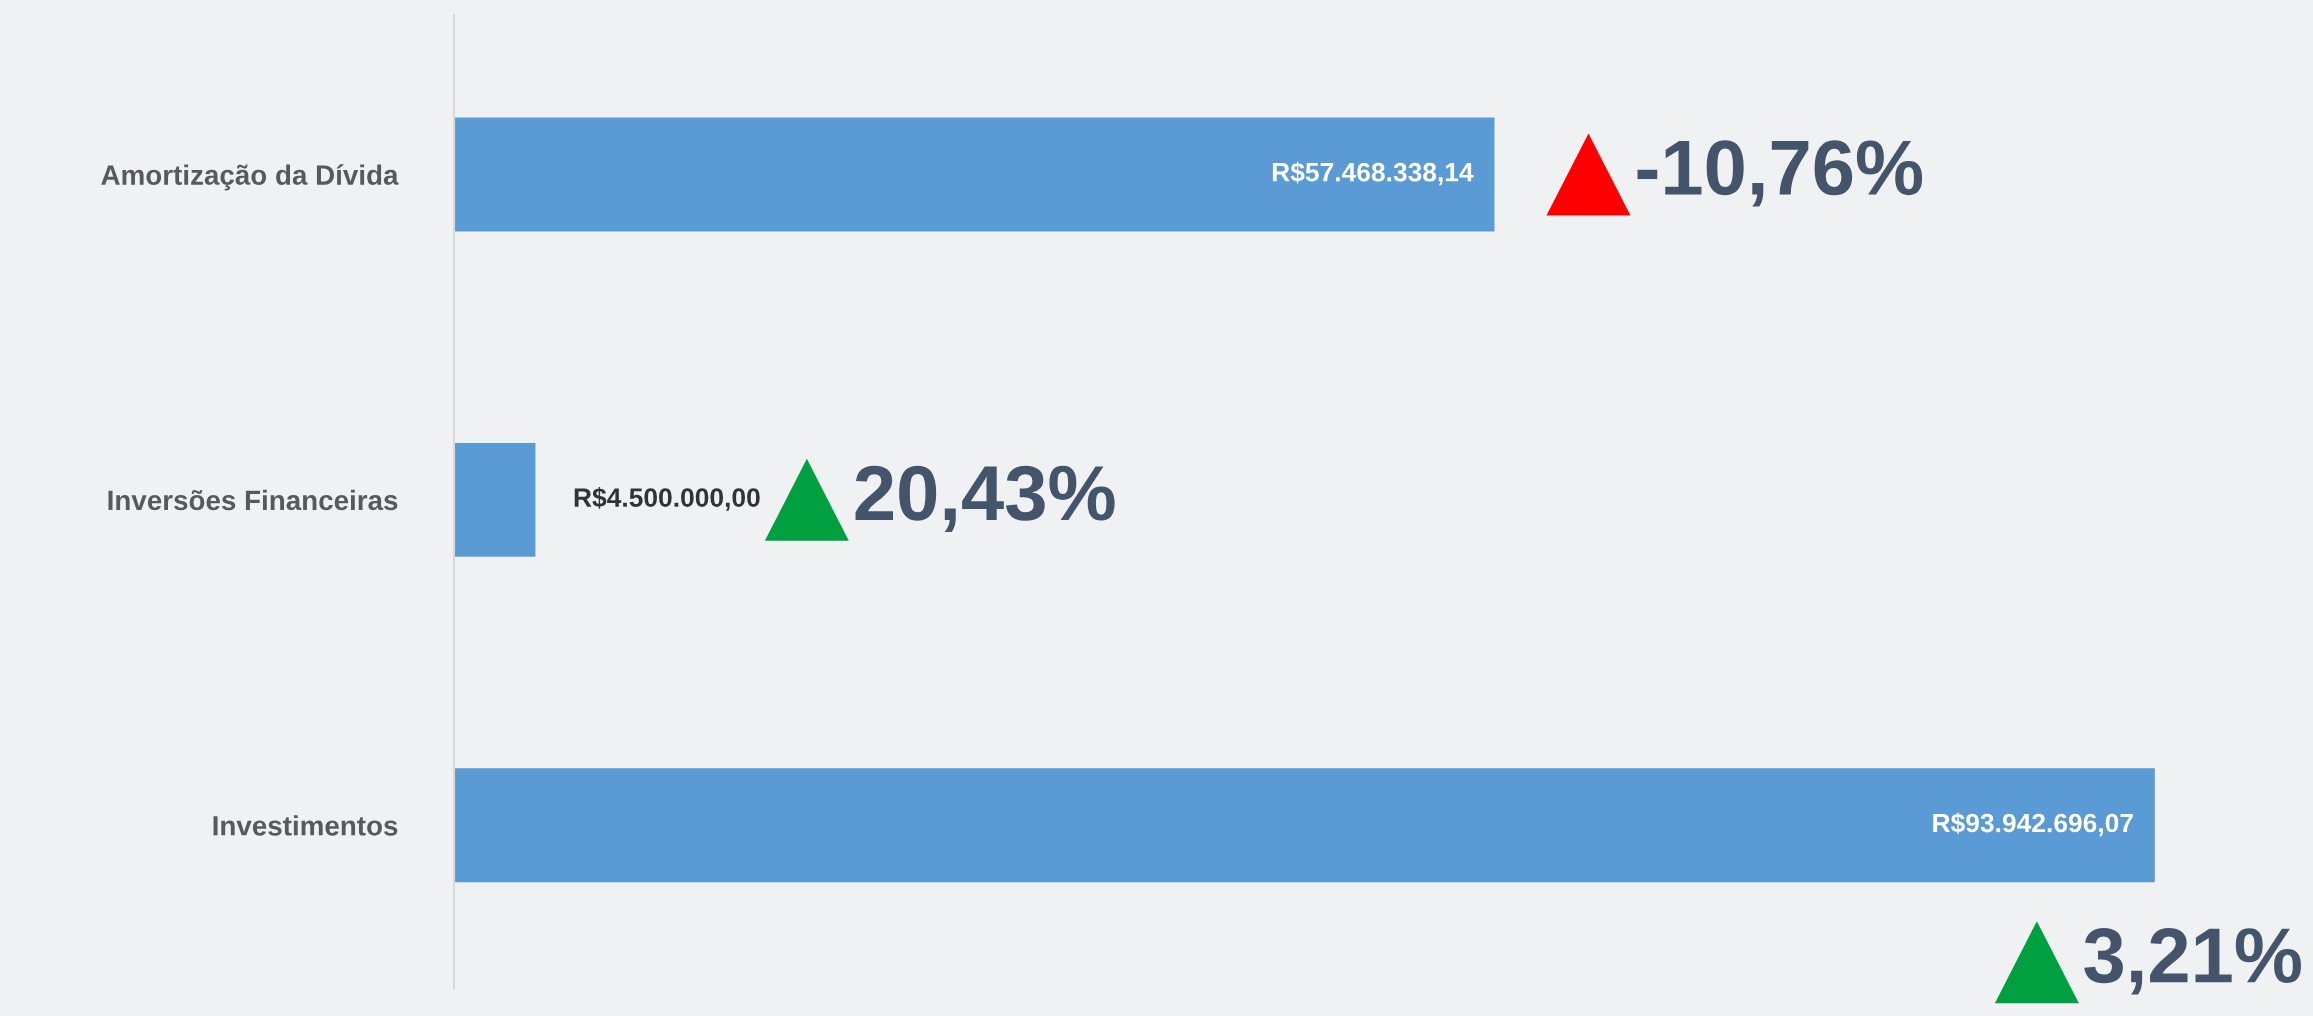  What do you see at coordinates (2192, 961) in the screenshot?
I see `annotation: 3,21%` at bounding box center [2192, 961].